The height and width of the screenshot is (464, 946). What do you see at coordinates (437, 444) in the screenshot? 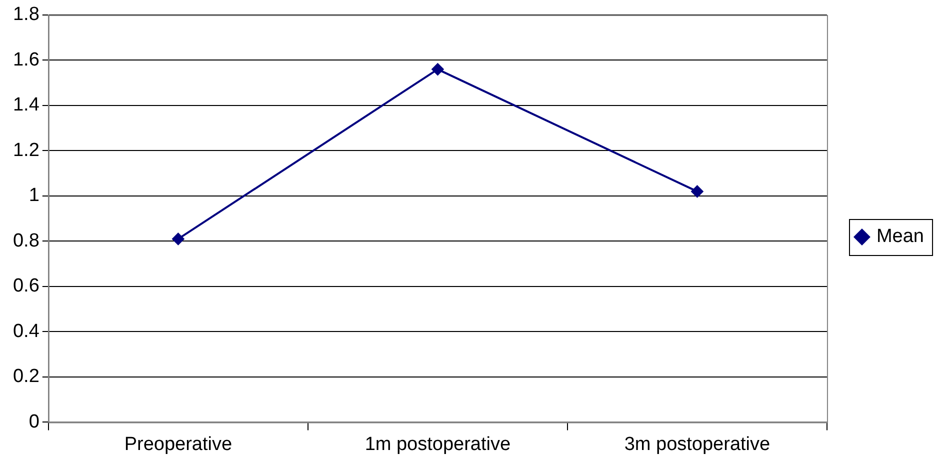
I see `x-tick-label: 1m postoperative` at bounding box center [437, 444].